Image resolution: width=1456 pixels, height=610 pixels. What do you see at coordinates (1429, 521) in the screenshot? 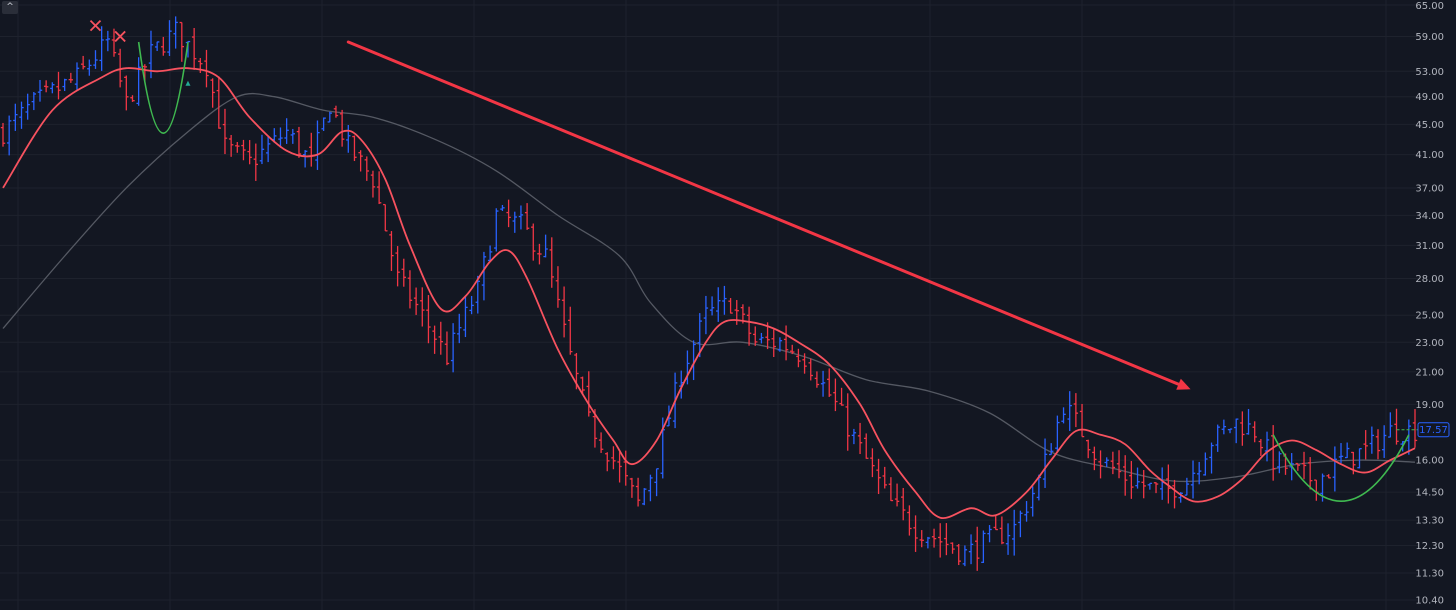
I see `y-tick-label: 13.30` at bounding box center [1429, 521].